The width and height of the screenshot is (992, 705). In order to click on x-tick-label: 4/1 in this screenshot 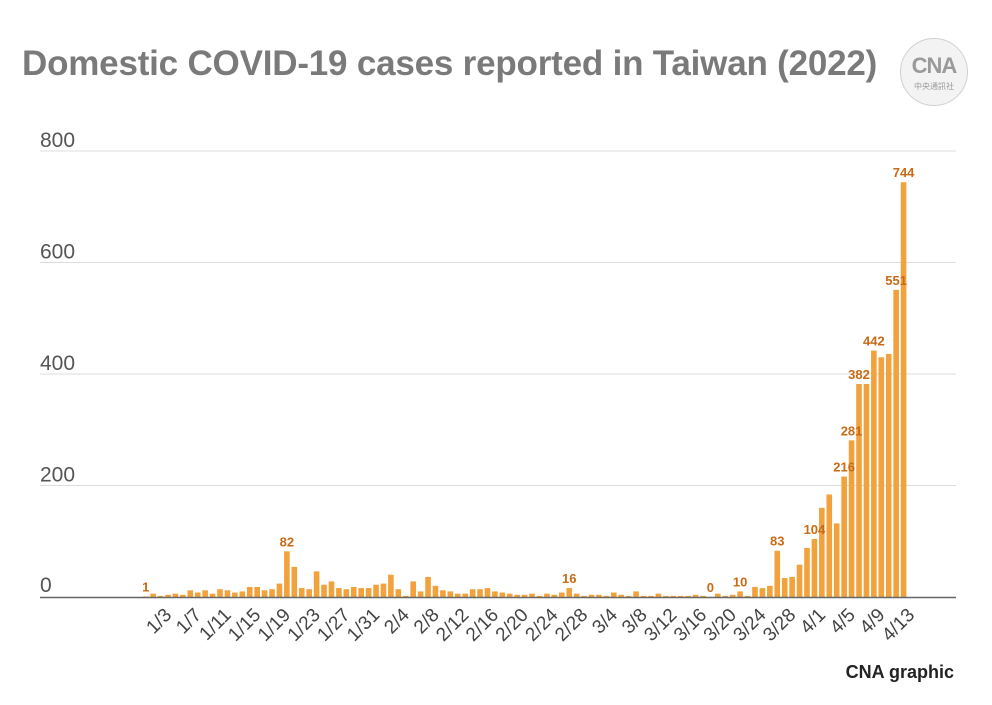, I will do `click(813, 622)`.